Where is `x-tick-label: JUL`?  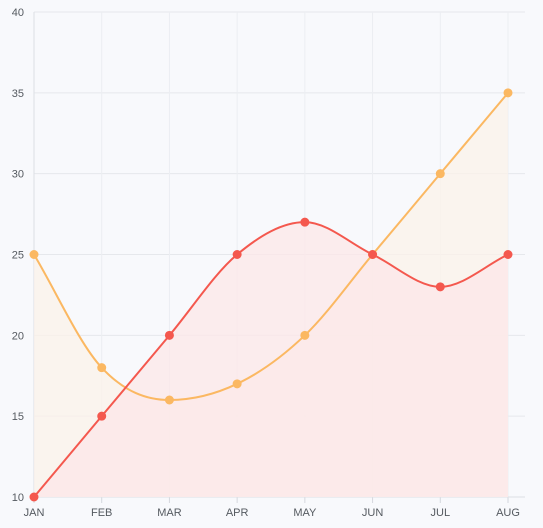 x-tick-label: JUL is located at coordinates (441, 513).